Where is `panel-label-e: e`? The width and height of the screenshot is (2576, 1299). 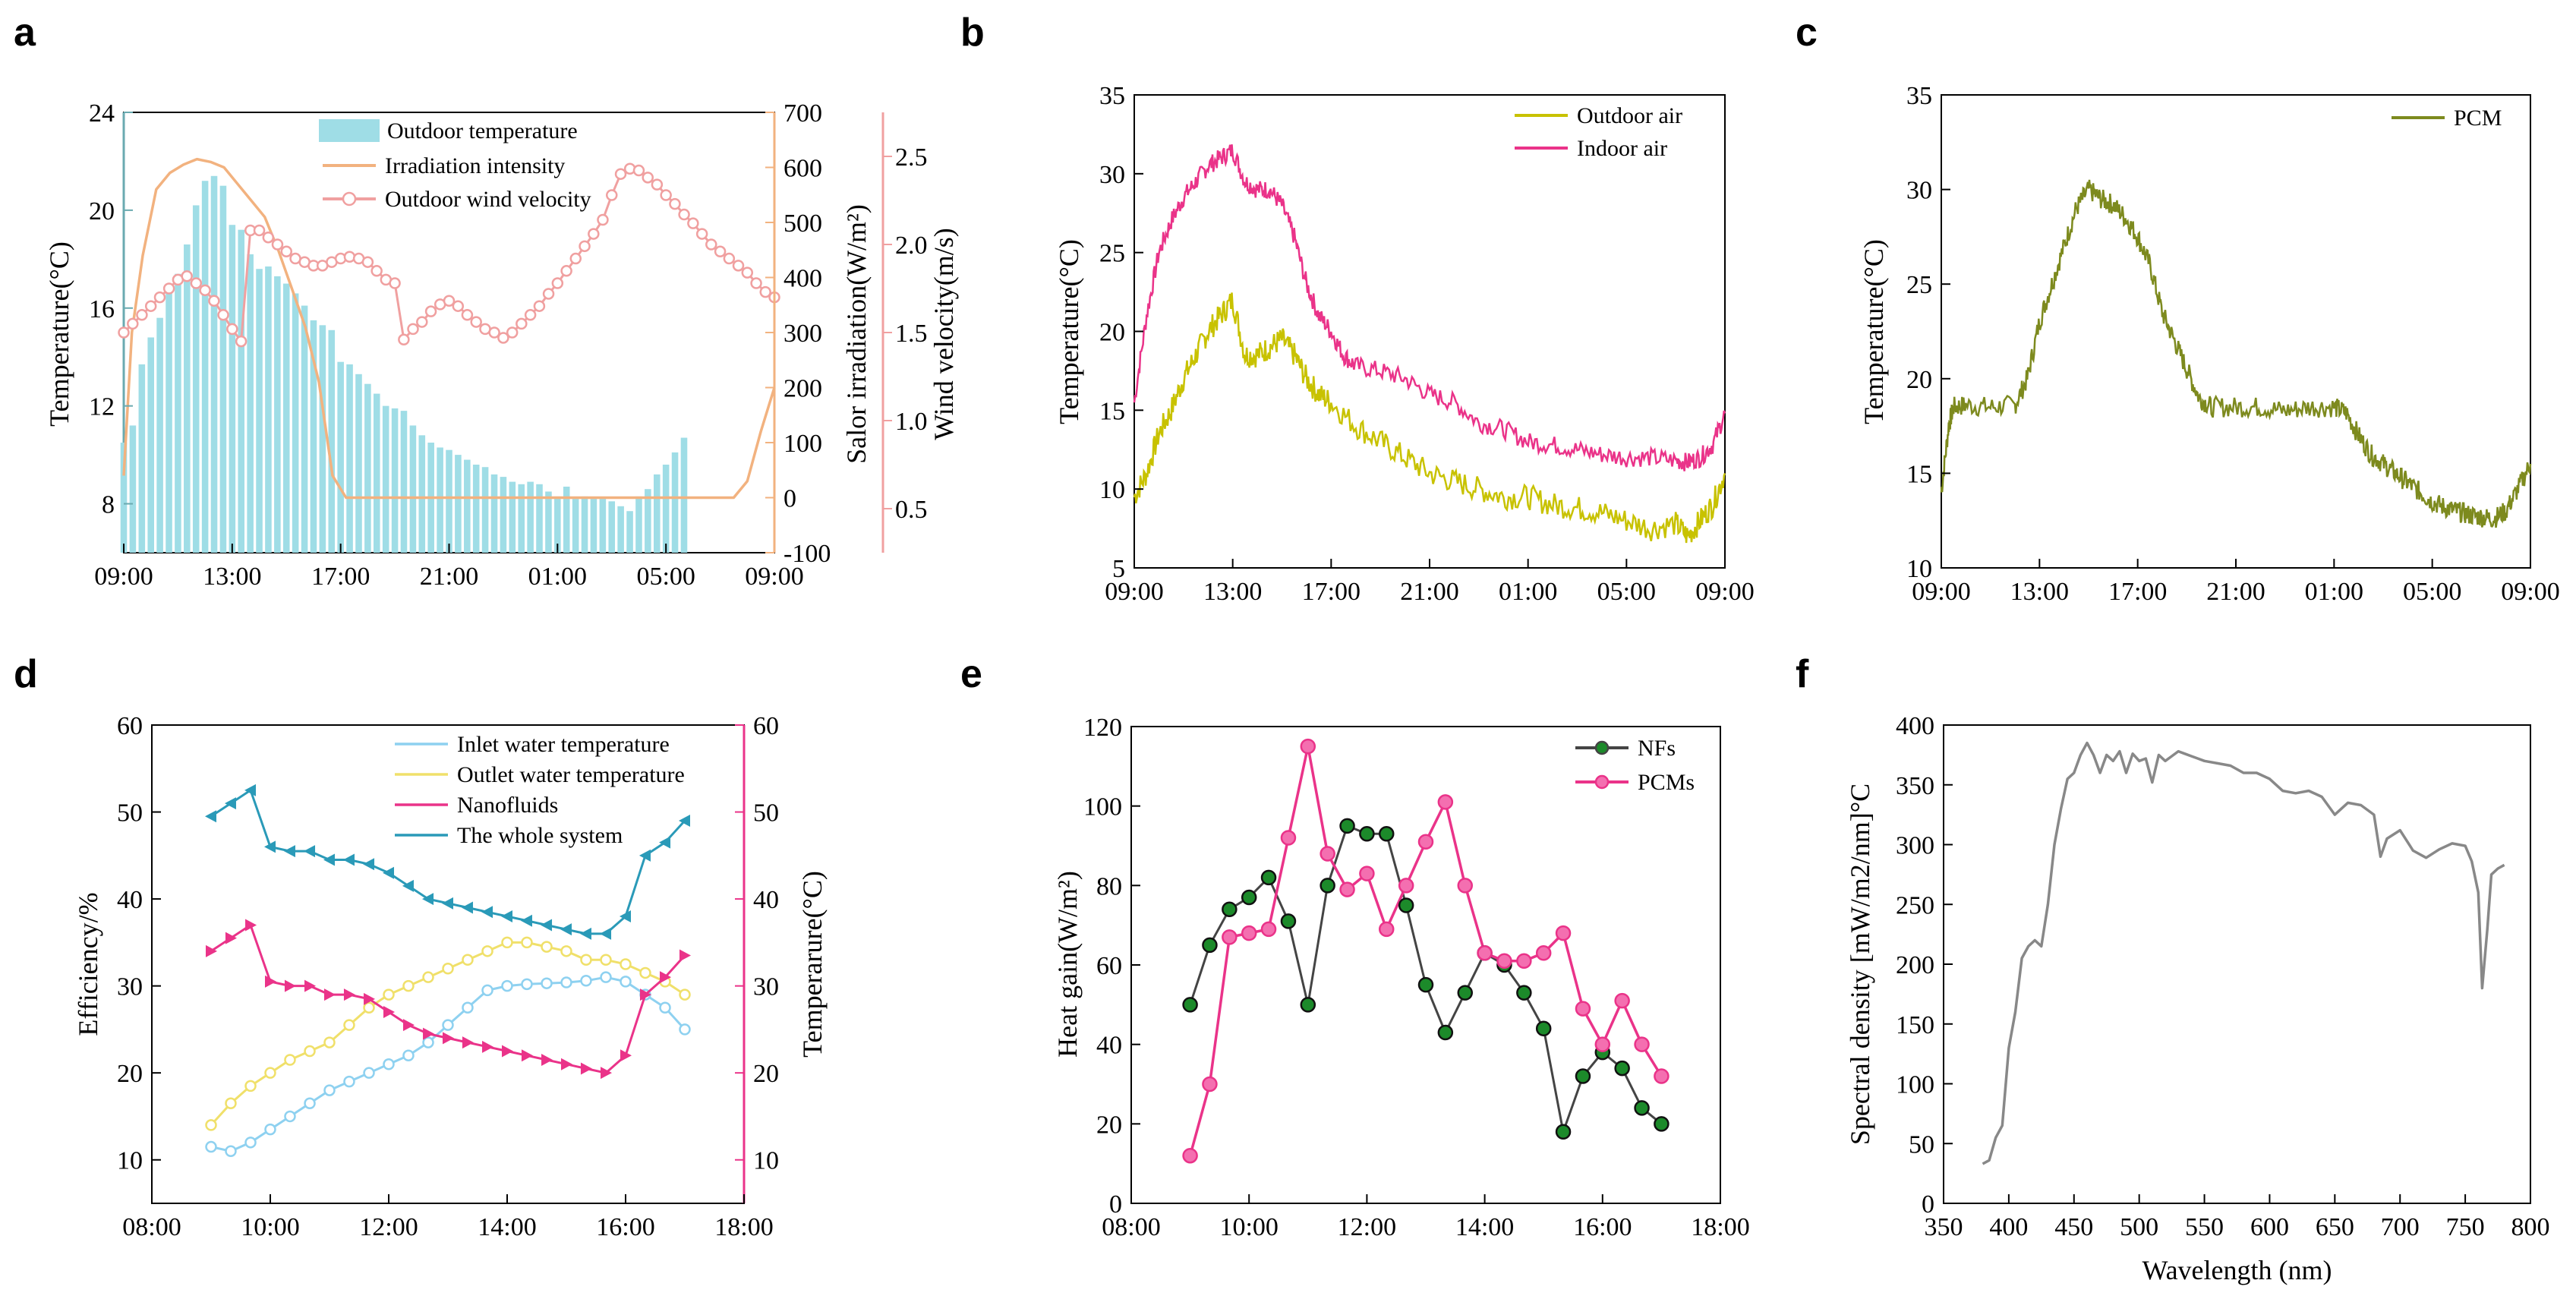 panel-label-e: e is located at coordinates (971, 674).